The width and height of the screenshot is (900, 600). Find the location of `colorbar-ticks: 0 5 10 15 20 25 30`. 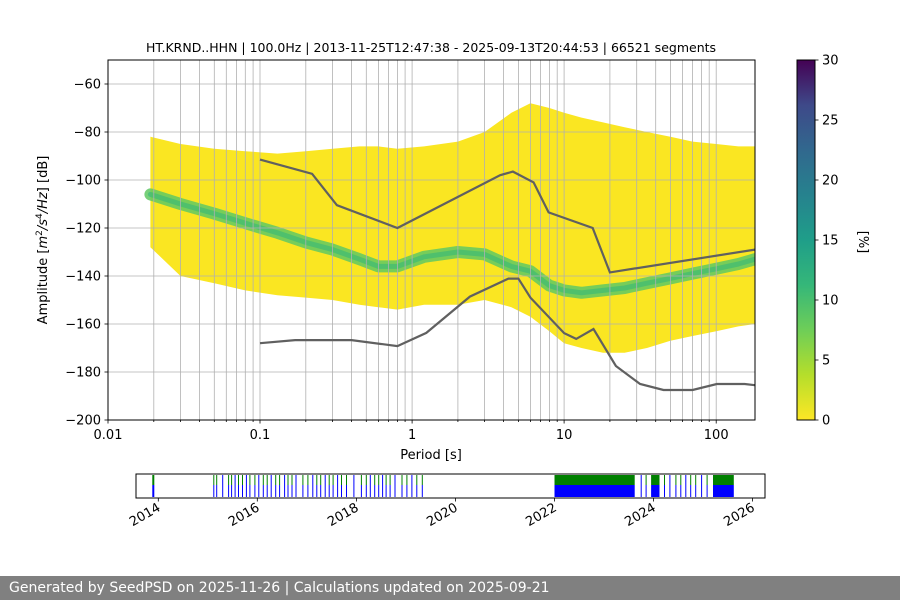

colorbar-ticks: 0 5 10 15 20 25 30 is located at coordinates (827, 241).